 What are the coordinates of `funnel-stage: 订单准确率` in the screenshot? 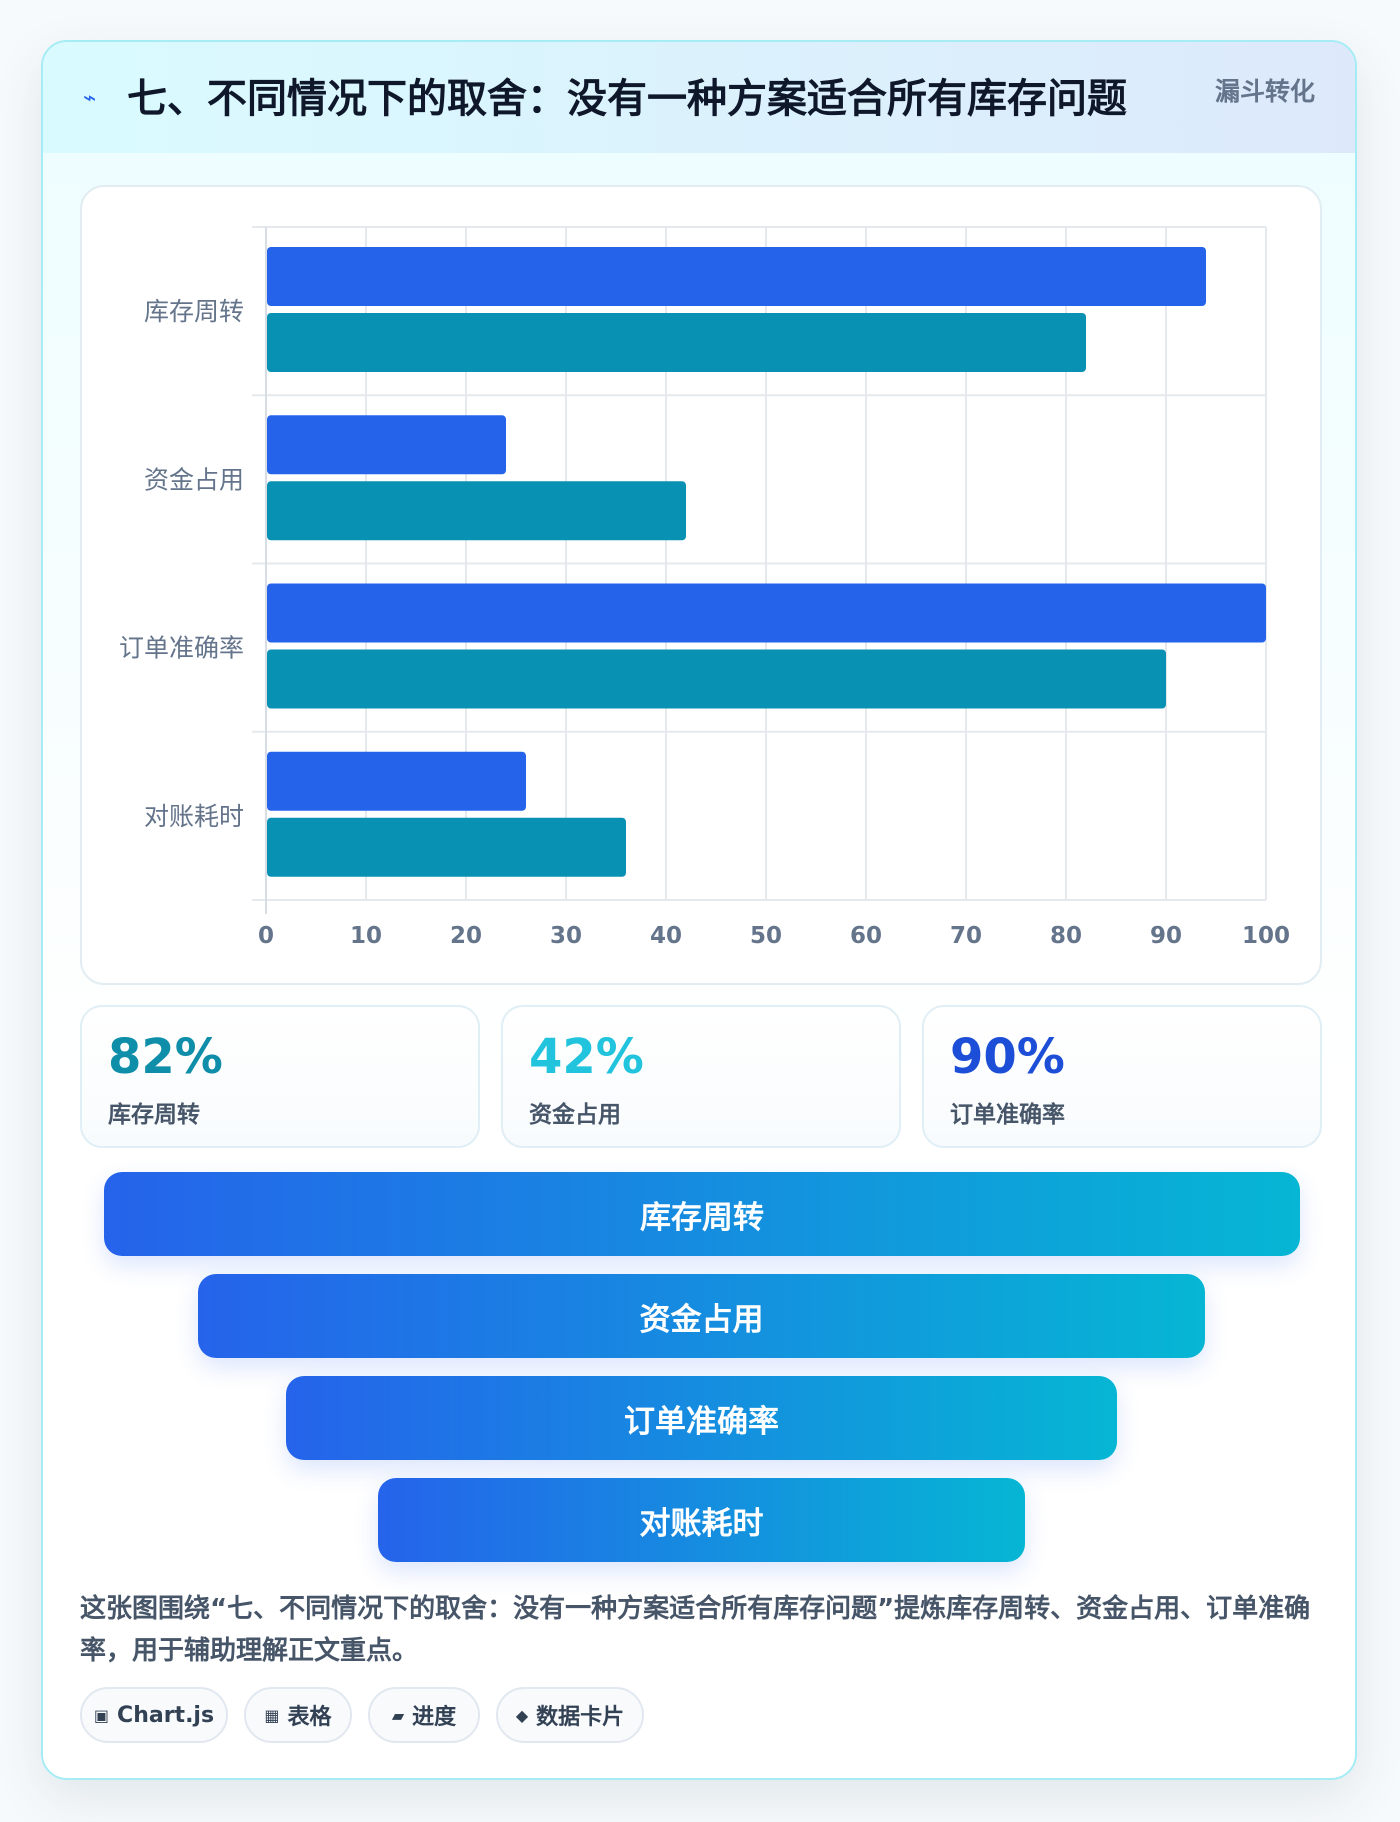 It's located at (701, 1418).